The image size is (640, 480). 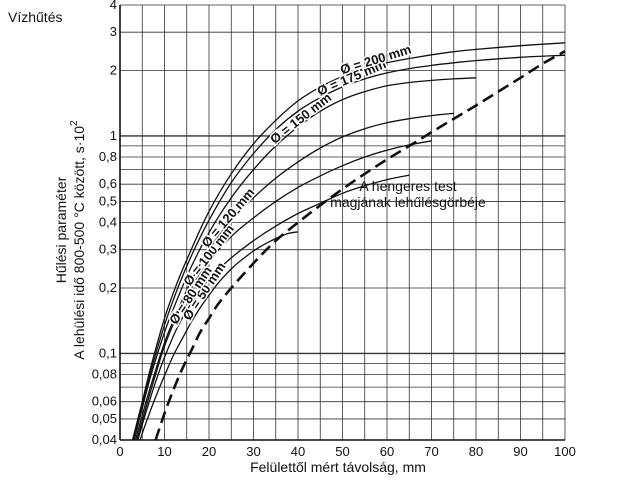 I want to click on x-tick-label: 60, so click(x=387, y=451).